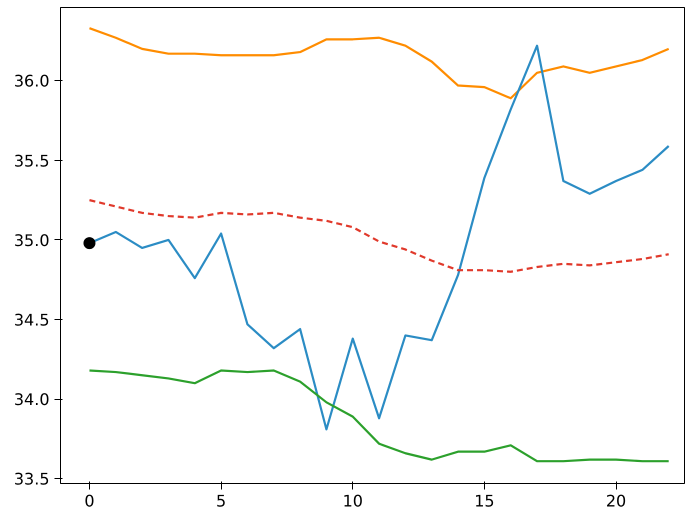 The height and width of the screenshot is (509, 686). What do you see at coordinates (32, 160) in the screenshot?
I see `y-tick-label: 35.5` at bounding box center [32, 160].